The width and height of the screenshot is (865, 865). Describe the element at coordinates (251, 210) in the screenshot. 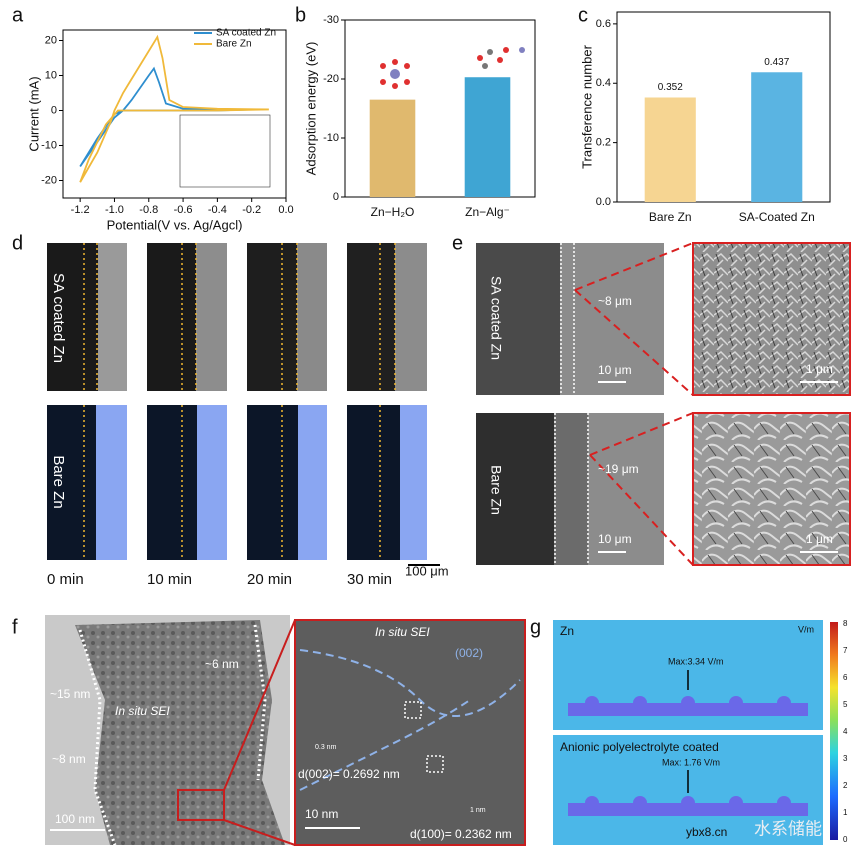

I see `x-tick-label: -0.2` at that location.